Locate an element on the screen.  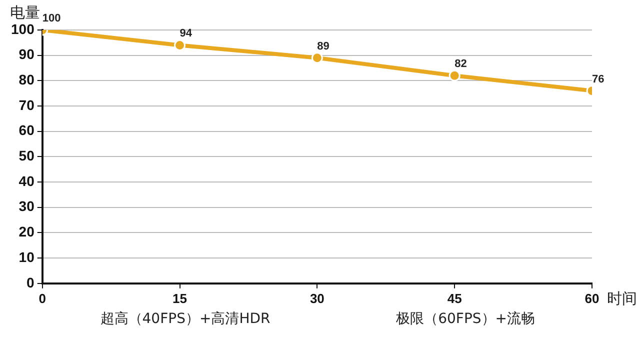
data-label: 100 is located at coordinates (51, 18).